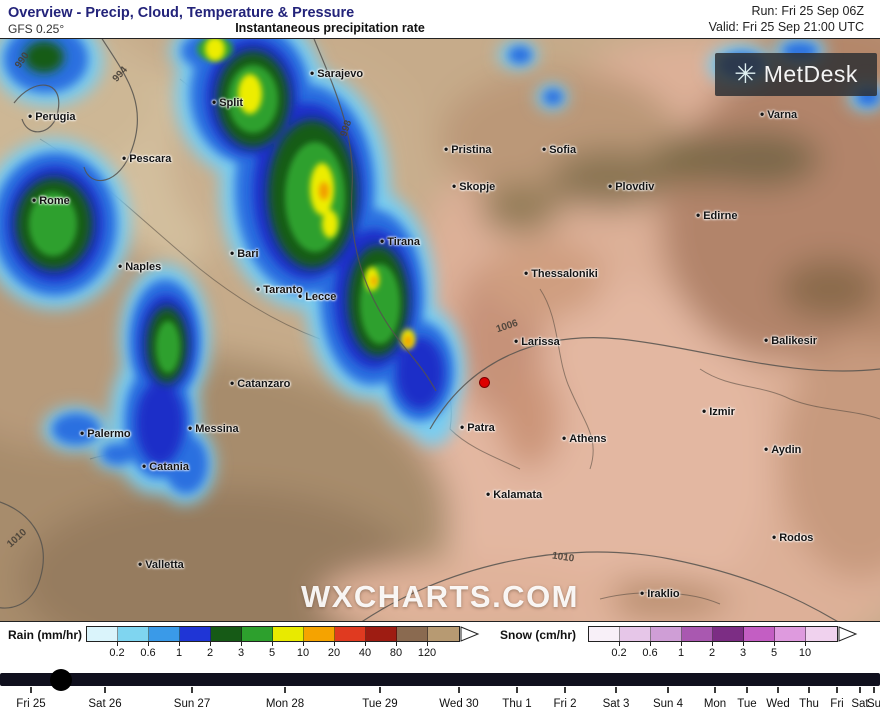 The image size is (880, 726). I want to click on snow-scale-arrow-icon, so click(848, 634).